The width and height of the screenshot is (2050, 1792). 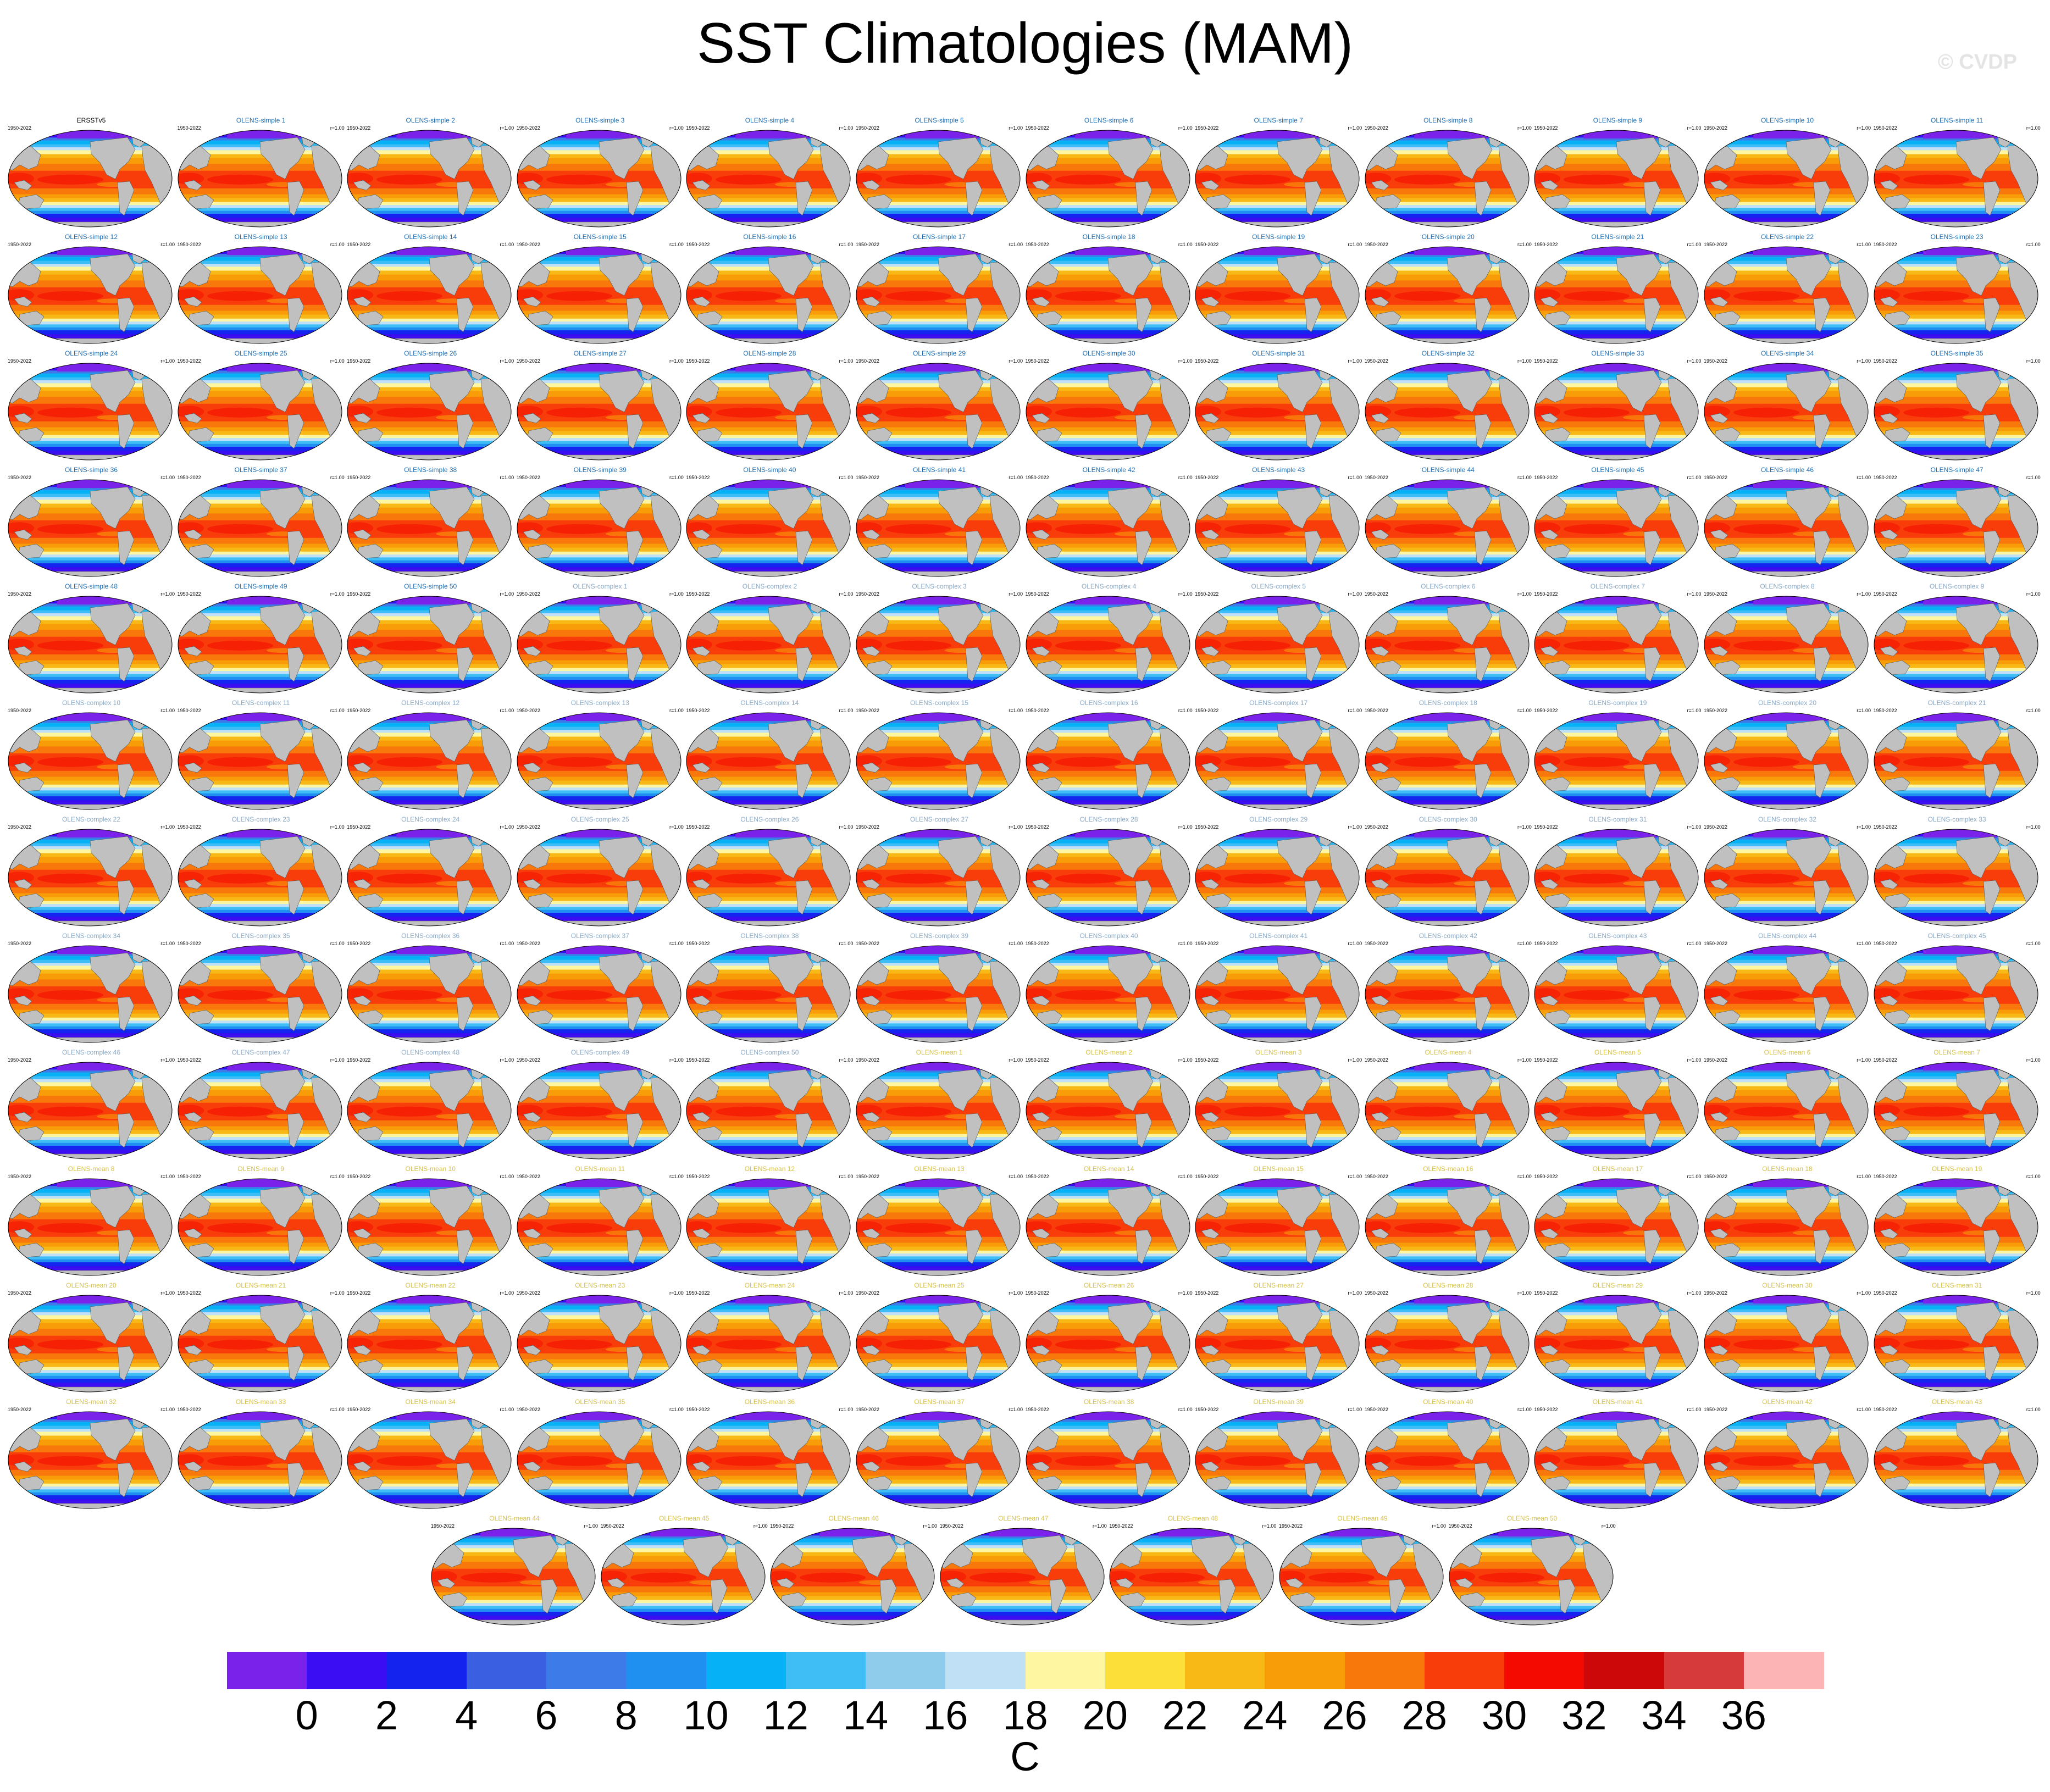 What do you see at coordinates (1788, 1285) in the screenshot?
I see `panel-title: OLENS-mean 30` at bounding box center [1788, 1285].